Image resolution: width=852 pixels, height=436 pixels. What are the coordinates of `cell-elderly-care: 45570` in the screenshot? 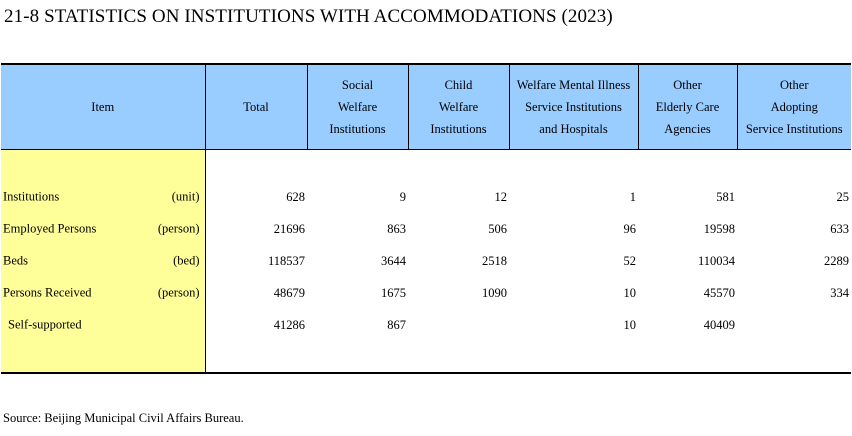 It's located at (719, 292).